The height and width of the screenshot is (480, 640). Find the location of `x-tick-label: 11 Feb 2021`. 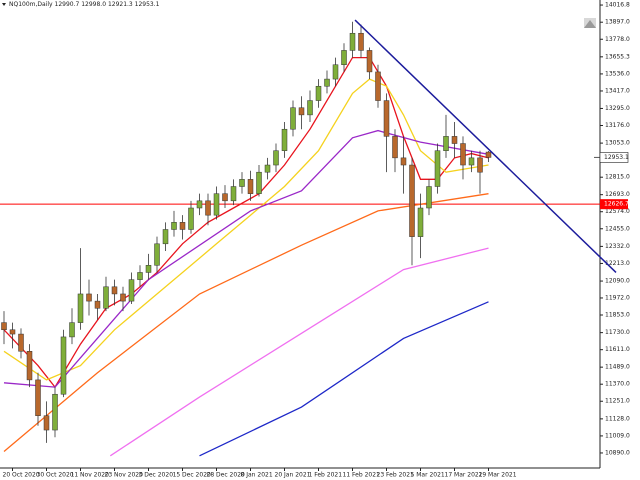

x-tick-label: 11 Feb 2021 is located at coordinates (362, 475).